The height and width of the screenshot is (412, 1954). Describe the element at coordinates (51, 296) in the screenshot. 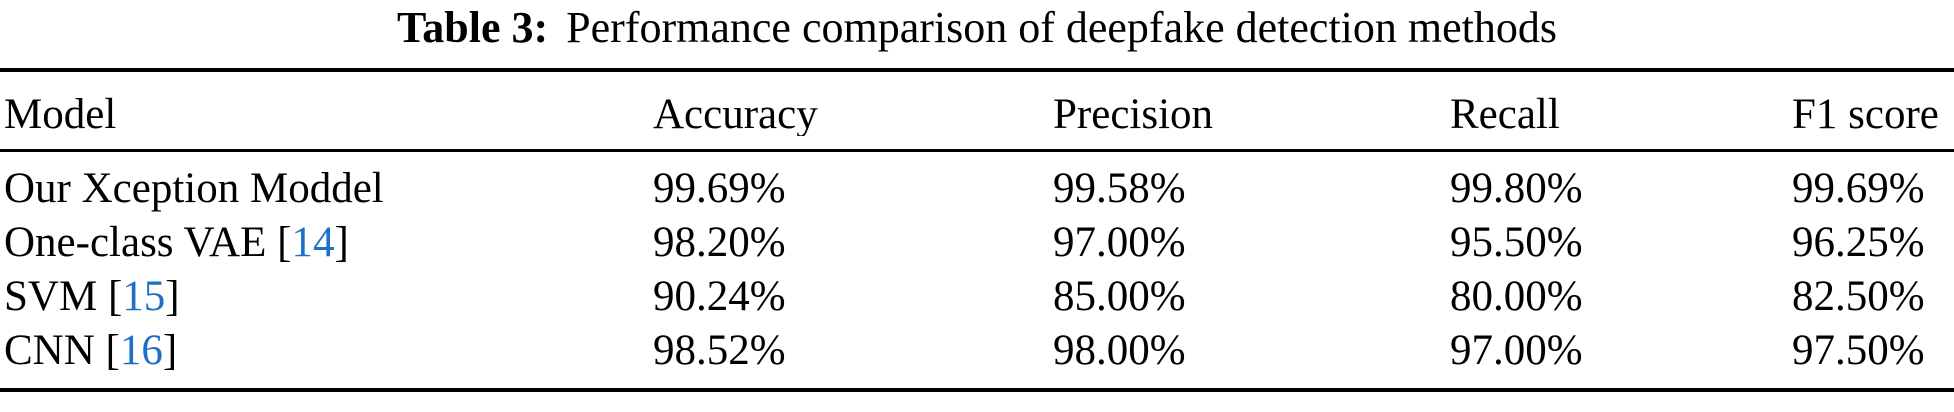

I see `model-name: SVM` at that location.